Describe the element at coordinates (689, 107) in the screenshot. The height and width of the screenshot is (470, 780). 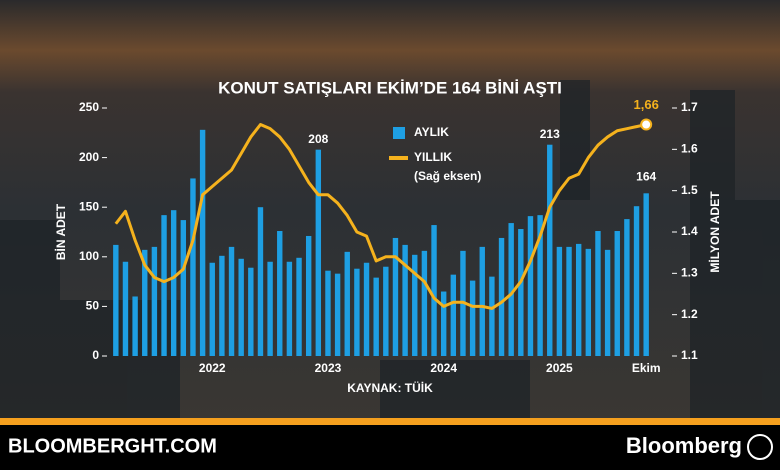
I see `y2-tick-label: 1.7` at that location.